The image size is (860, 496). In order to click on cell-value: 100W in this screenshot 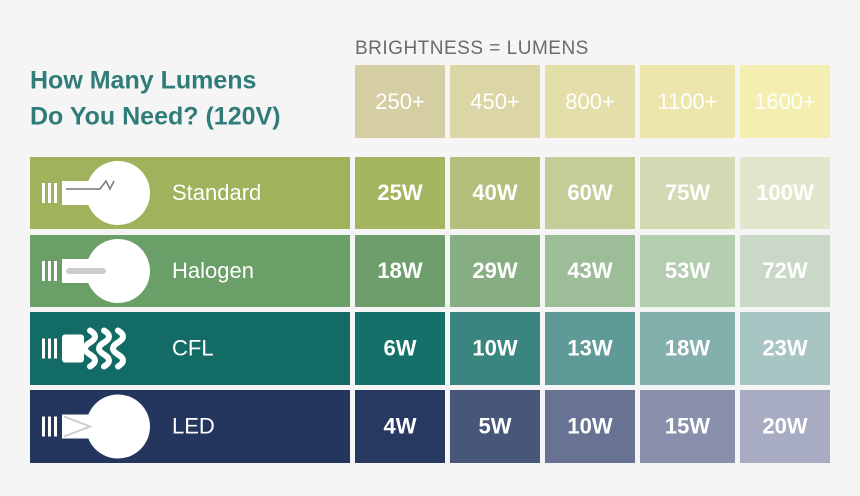, I will do `click(785, 192)`.